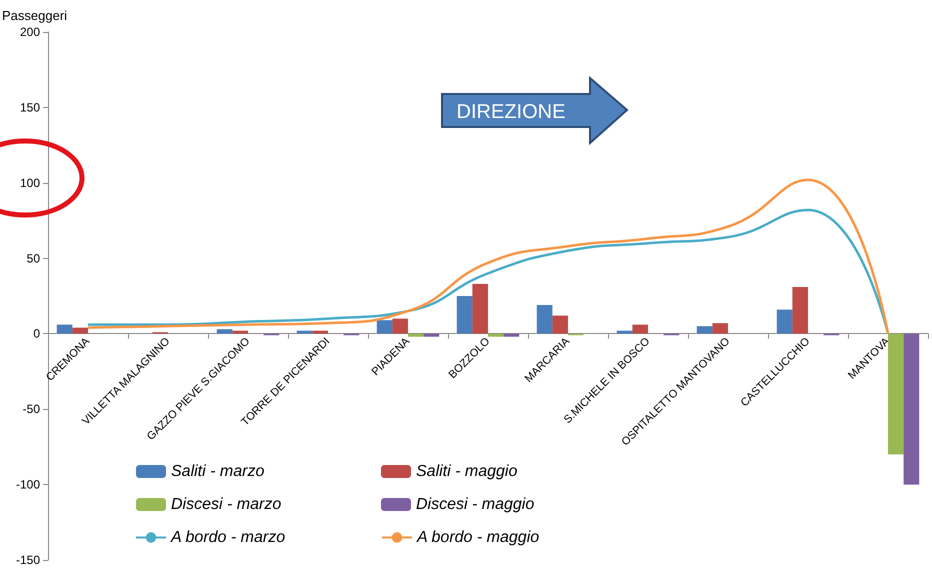  I want to click on y-tick-label: 100, so click(30, 183).